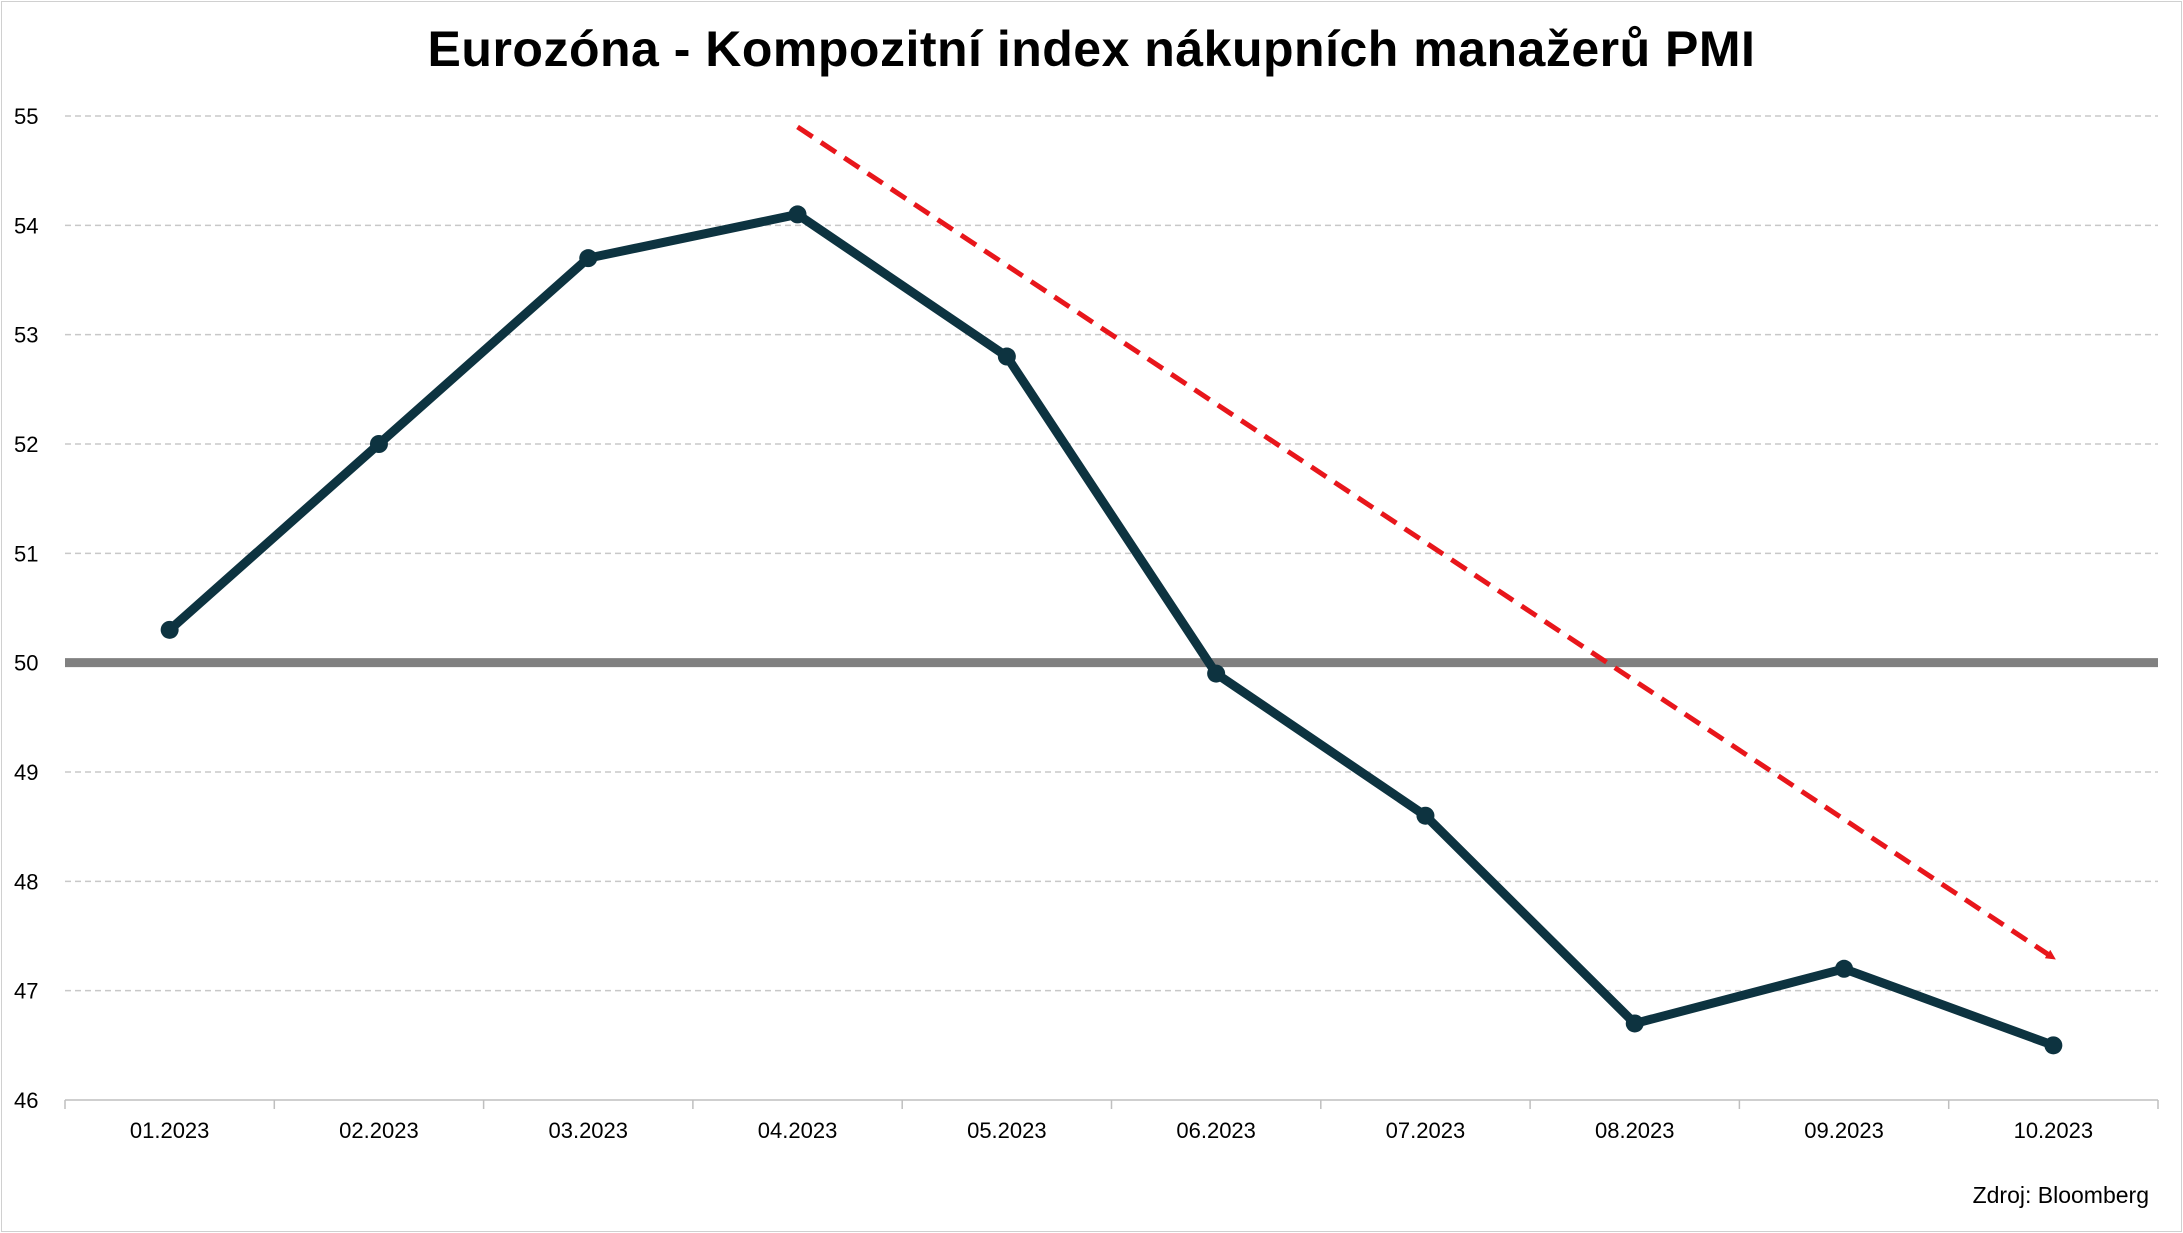 The height and width of the screenshot is (1233, 2183). Describe the element at coordinates (1111, 1104) in the screenshot. I see `x-axis` at that location.